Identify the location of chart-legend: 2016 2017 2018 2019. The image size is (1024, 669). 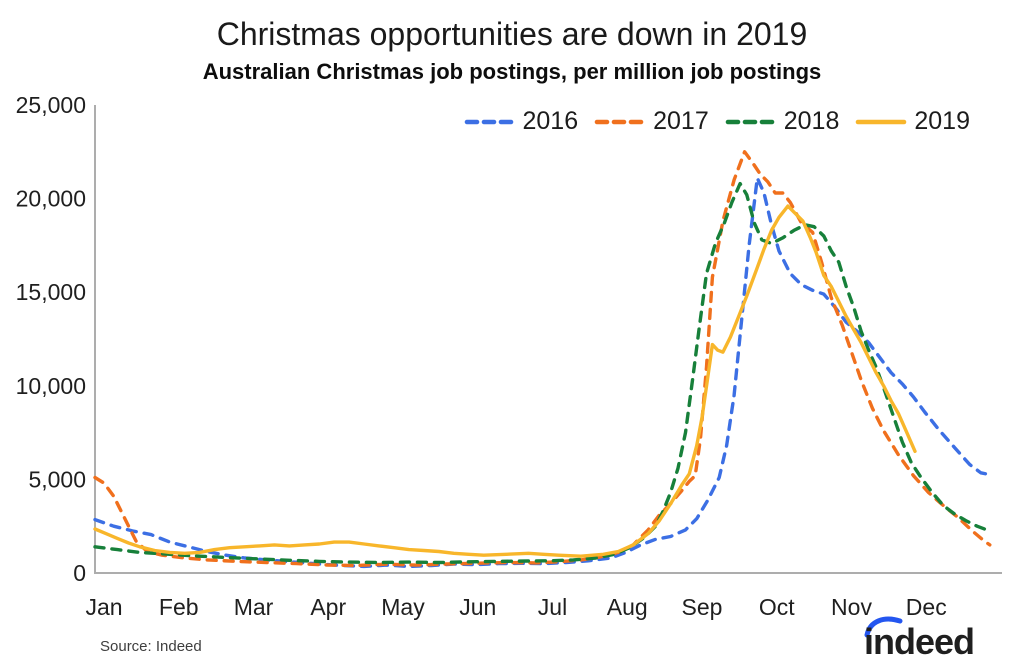
(709, 121).